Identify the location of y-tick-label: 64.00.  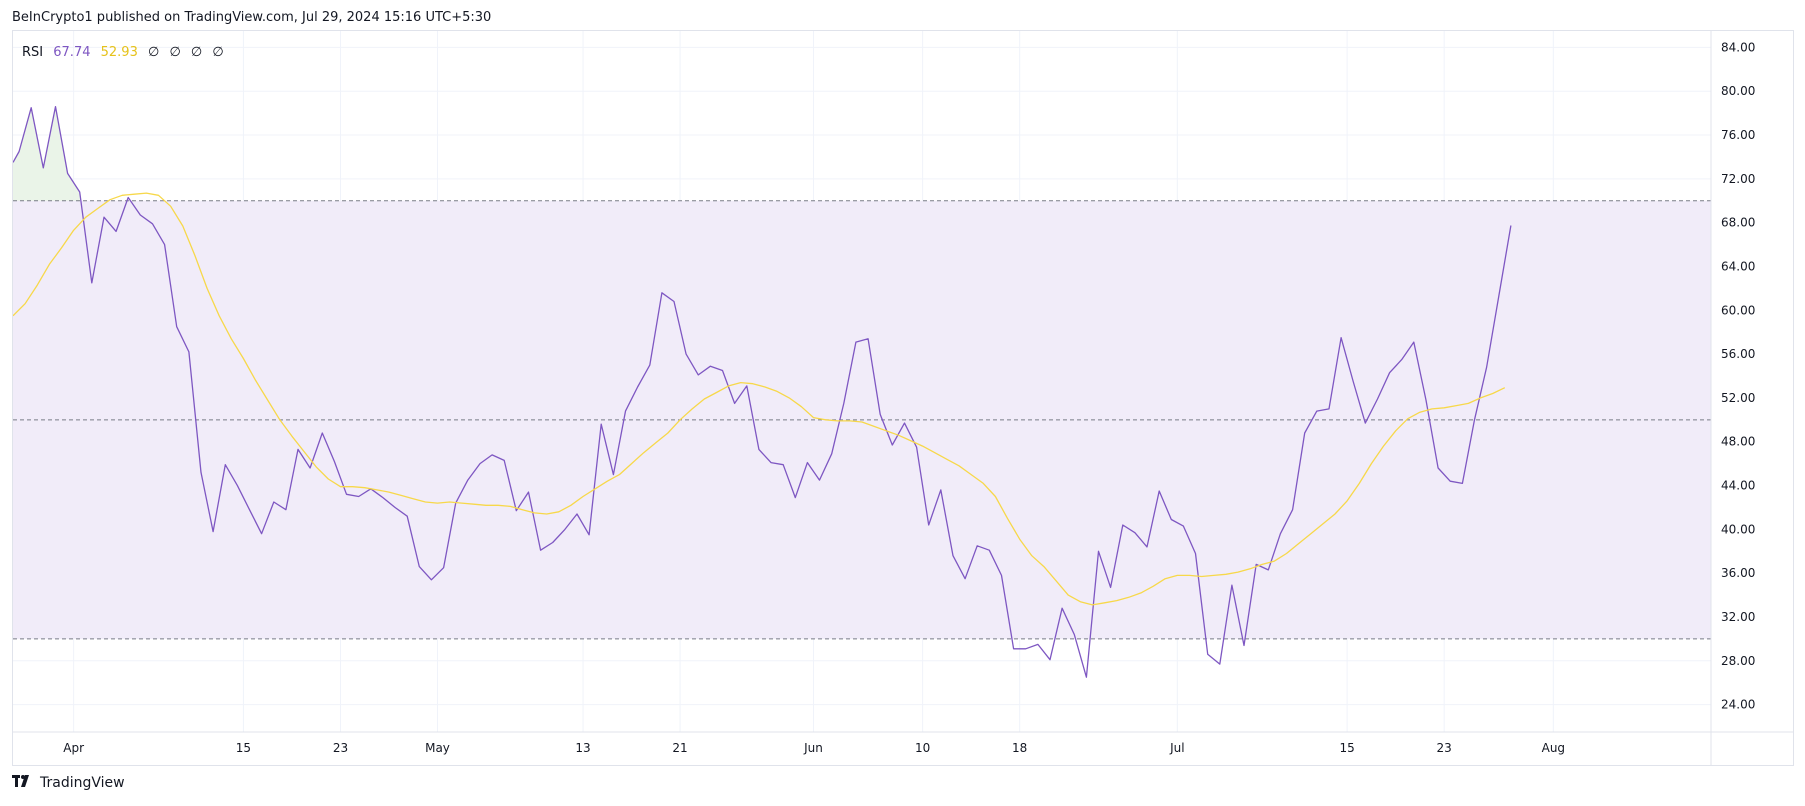
(1738, 266).